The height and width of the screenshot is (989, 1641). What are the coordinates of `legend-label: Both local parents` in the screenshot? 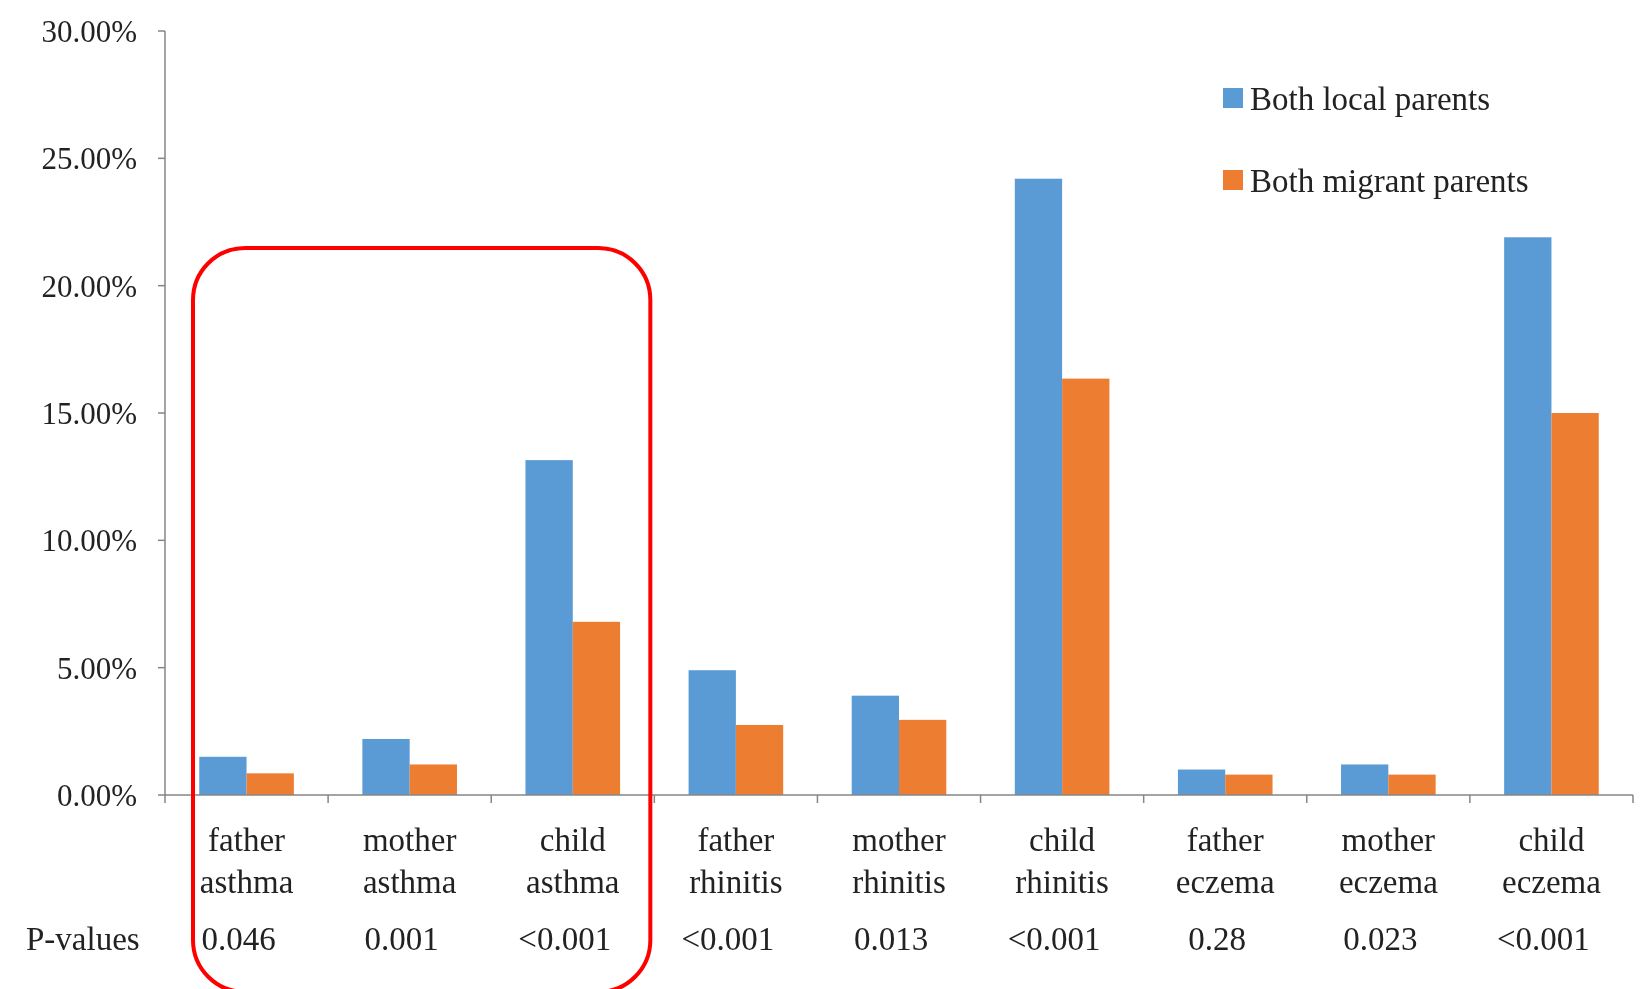 It's located at (1370, 98).